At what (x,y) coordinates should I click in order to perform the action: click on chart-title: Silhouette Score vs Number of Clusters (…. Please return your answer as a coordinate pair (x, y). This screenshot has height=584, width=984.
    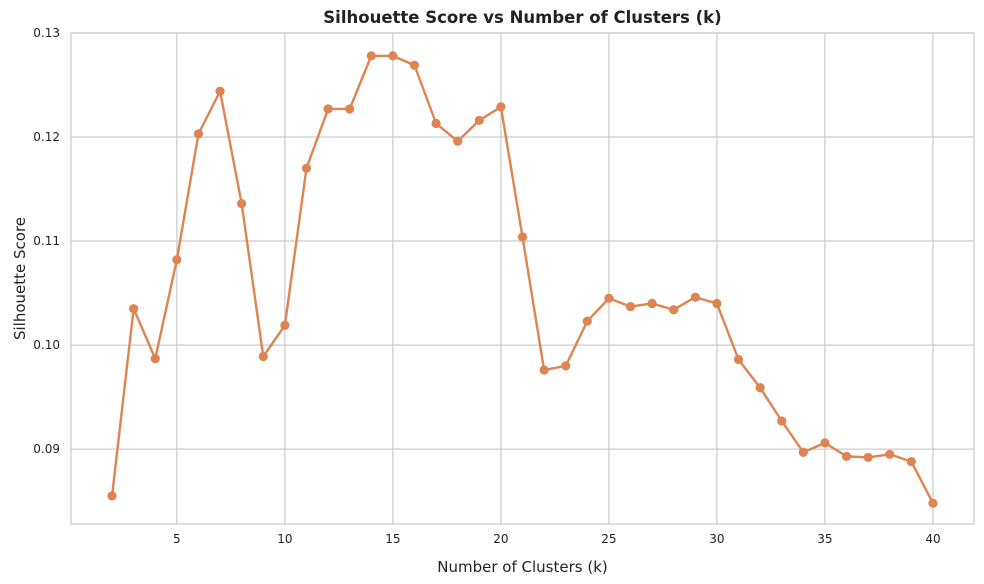
    Looking at the image, I should click on (522, 17).